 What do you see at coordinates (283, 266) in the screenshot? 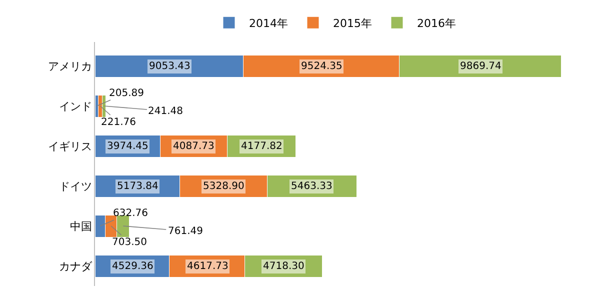
I see `data-label: 4718.30` at bounding box center [283, 266].